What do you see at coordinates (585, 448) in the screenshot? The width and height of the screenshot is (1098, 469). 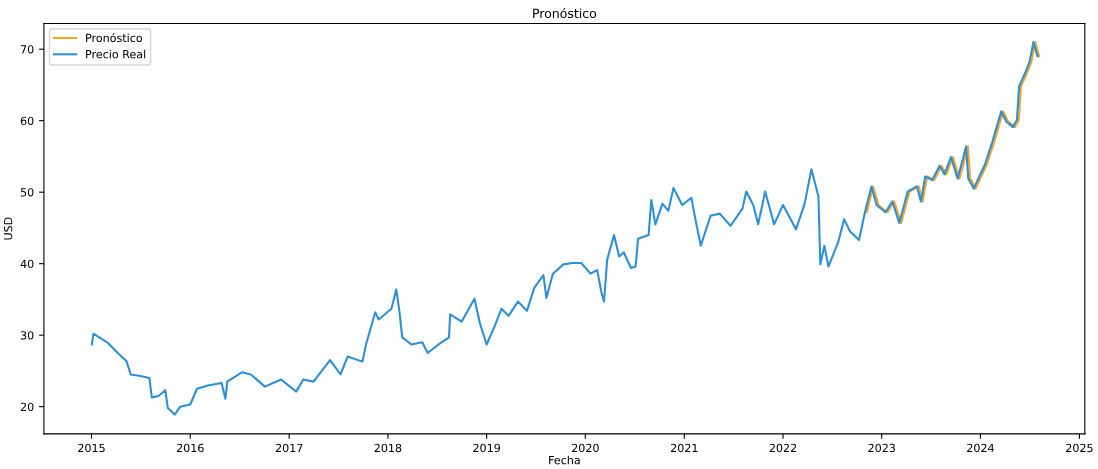 I see `x-tick-label: 2020` at bounding box center [585, 448].